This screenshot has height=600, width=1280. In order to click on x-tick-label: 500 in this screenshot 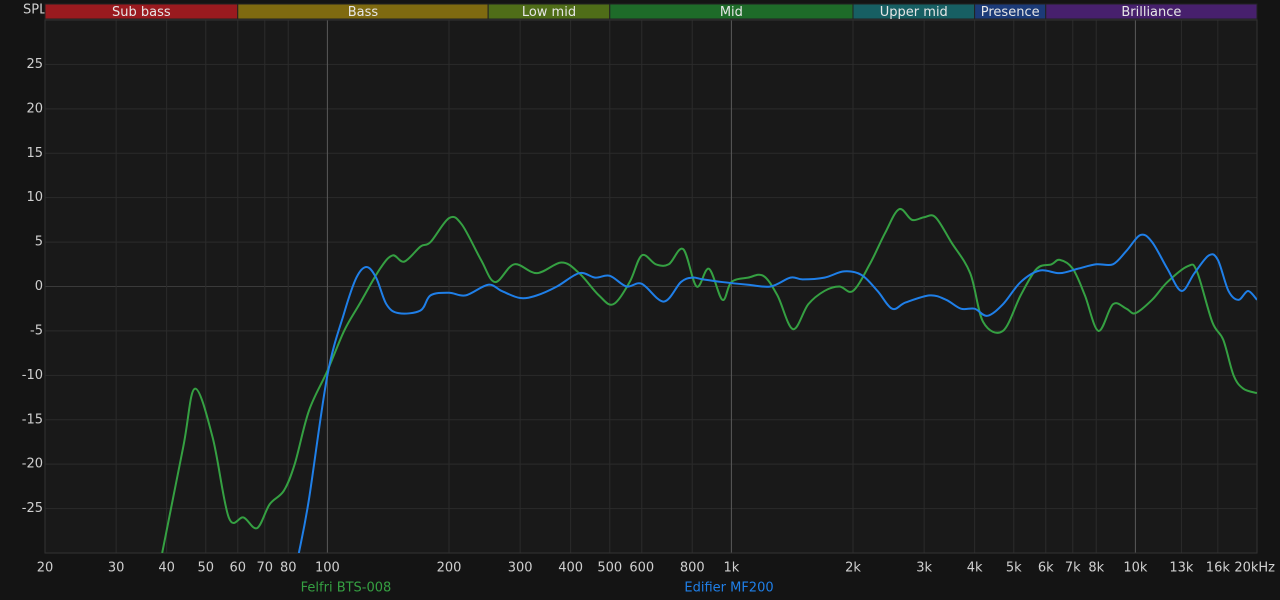, I will do `click(609, 568)`.